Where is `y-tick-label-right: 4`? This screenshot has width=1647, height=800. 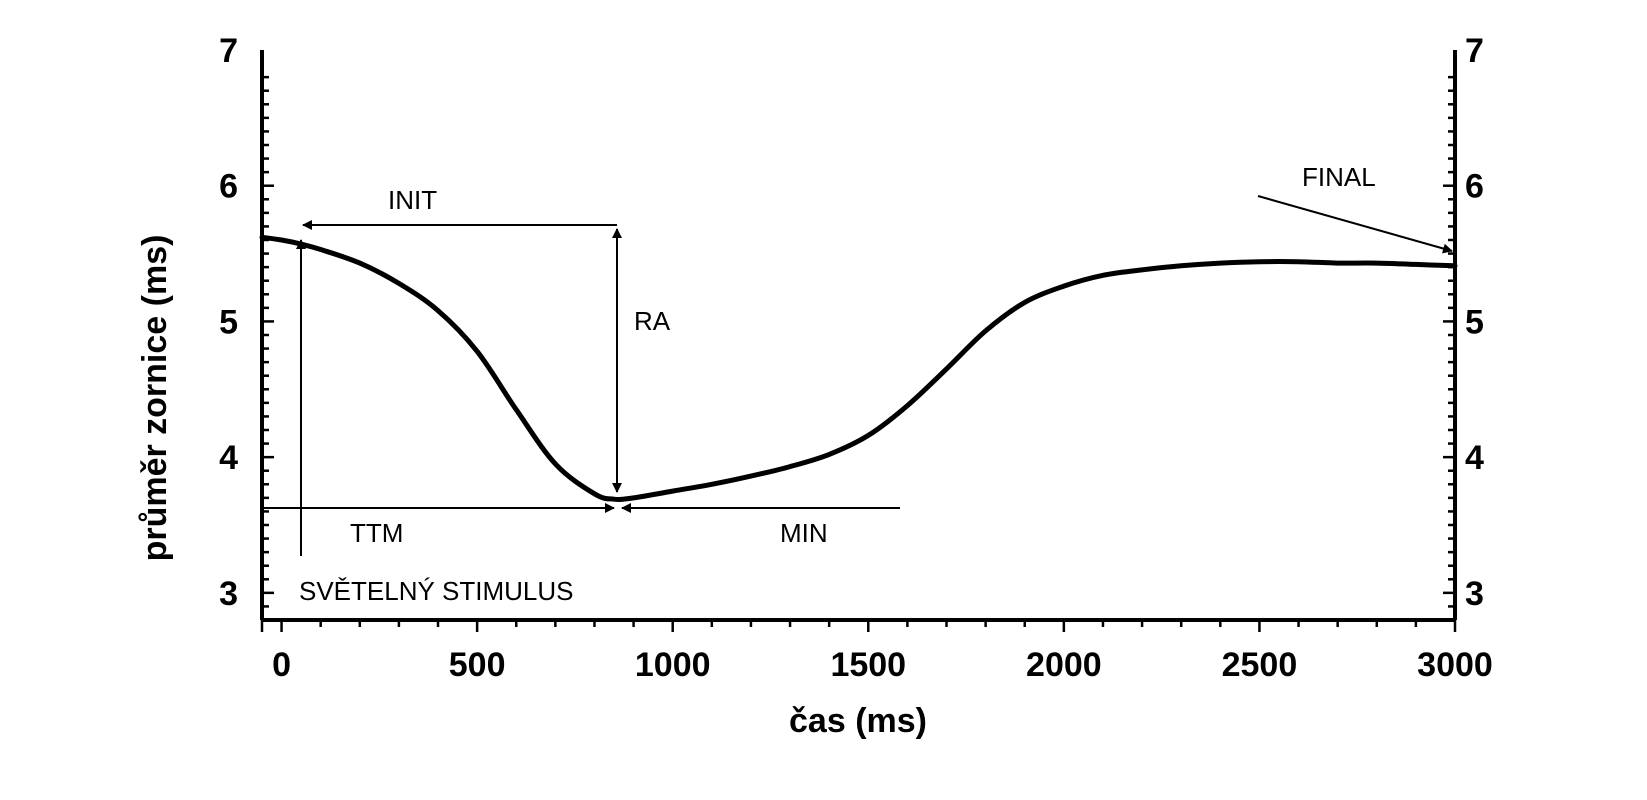
y-tick-label-right: 4 is located at coordinates (1474, 458).